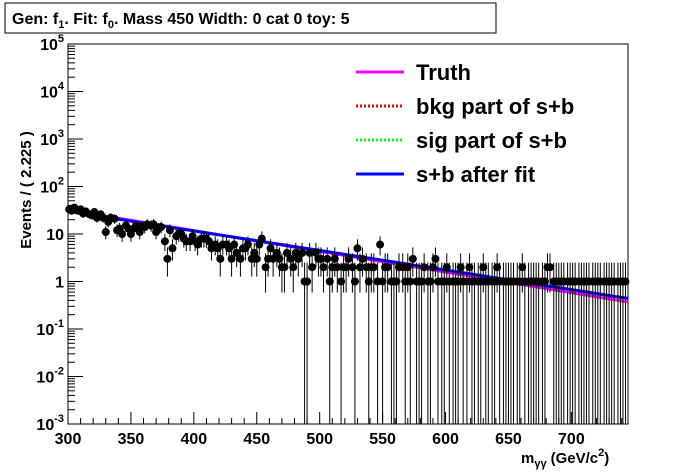  I want to click on legend-label: bkg part of s+b, so click(495, 106).